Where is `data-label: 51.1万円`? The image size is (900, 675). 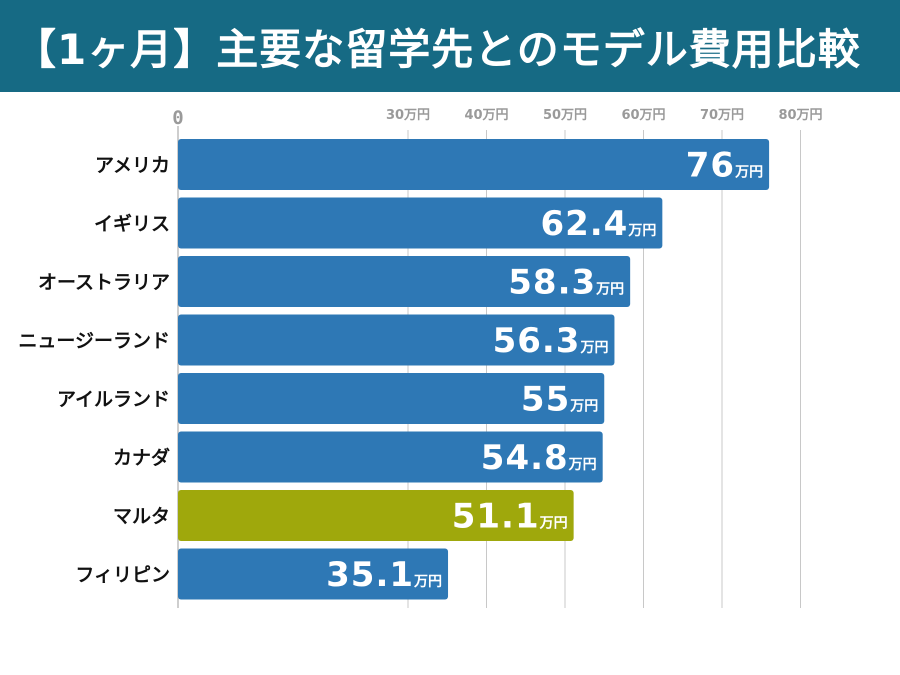
data-label: 51.1万円 is located at coordinates (510, 517).